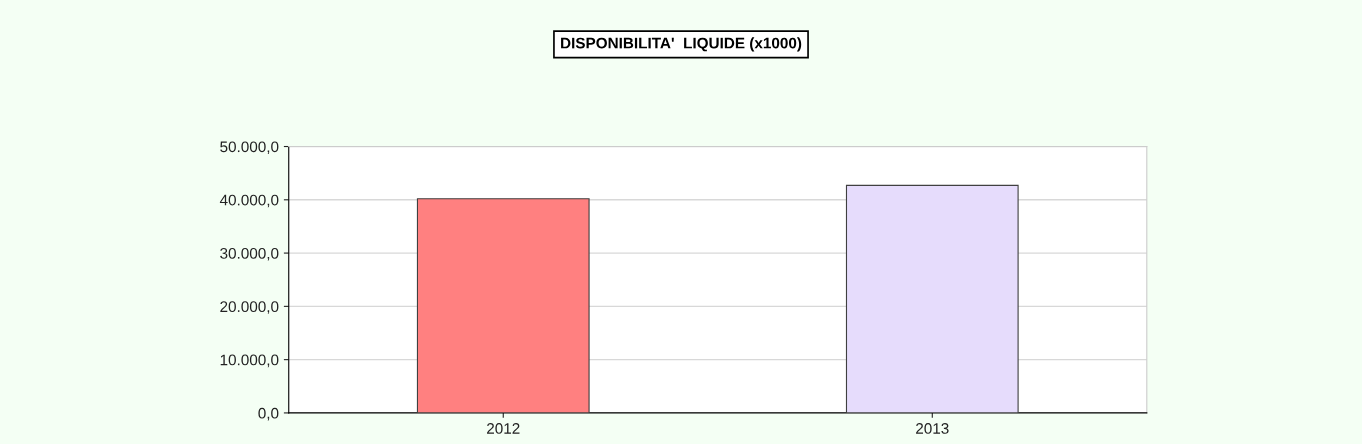  I want to click on chart-title: DISPONIBILITA' LIQUIDE (x1000), so click(681, 44).